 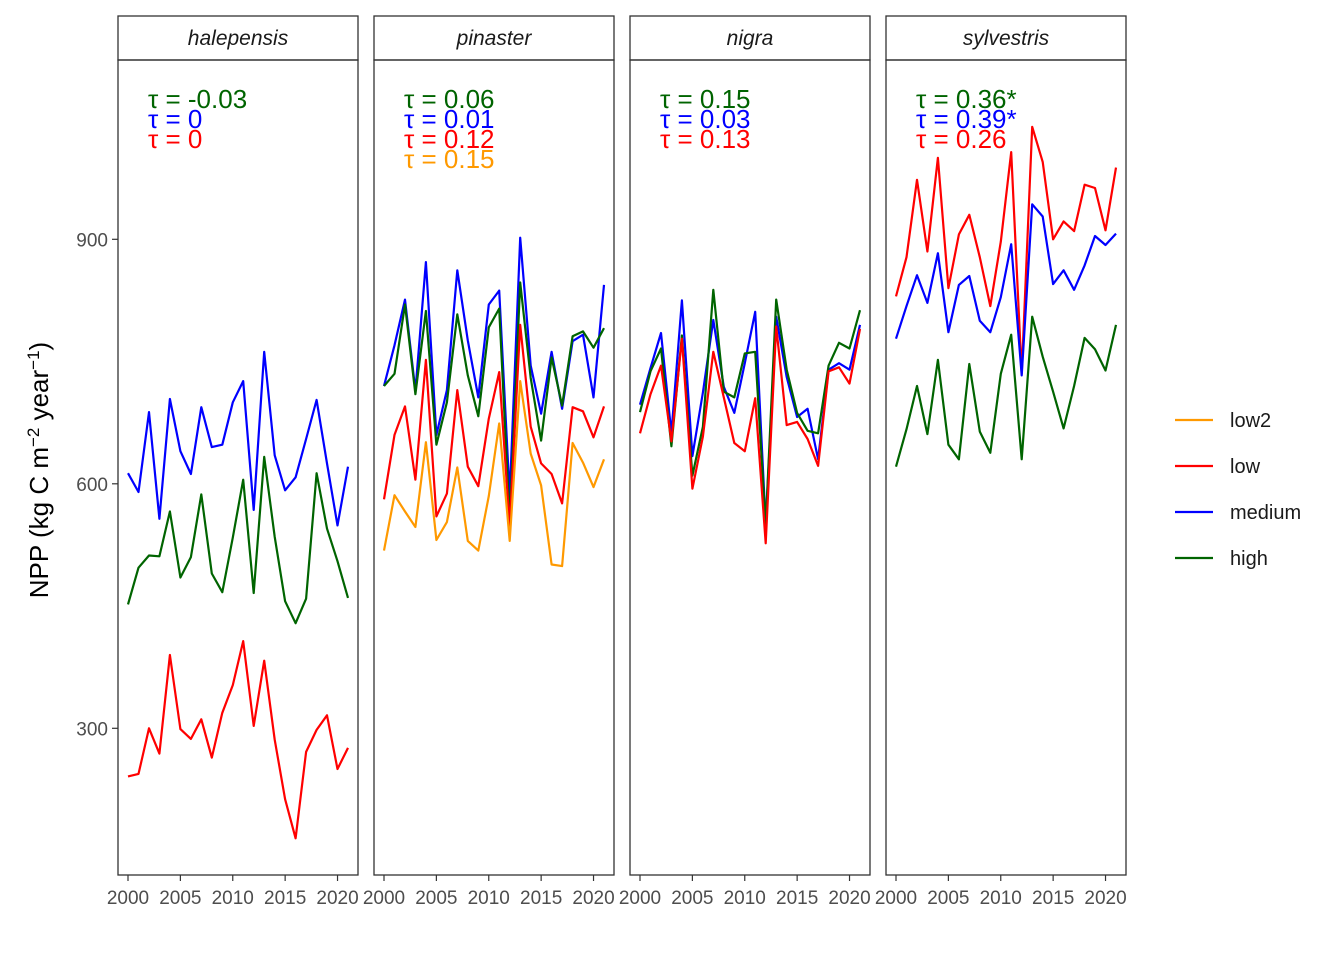 I want to click on y-title-base: NPP (kg C m, so click(x=39, y=522).